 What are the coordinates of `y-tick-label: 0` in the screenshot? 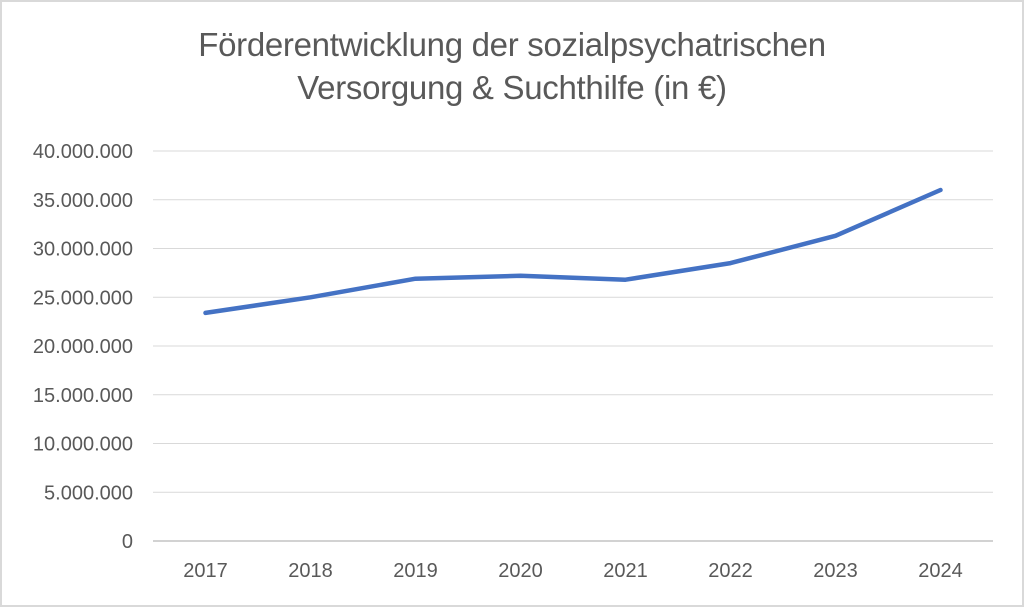 It's located at (127, 542).